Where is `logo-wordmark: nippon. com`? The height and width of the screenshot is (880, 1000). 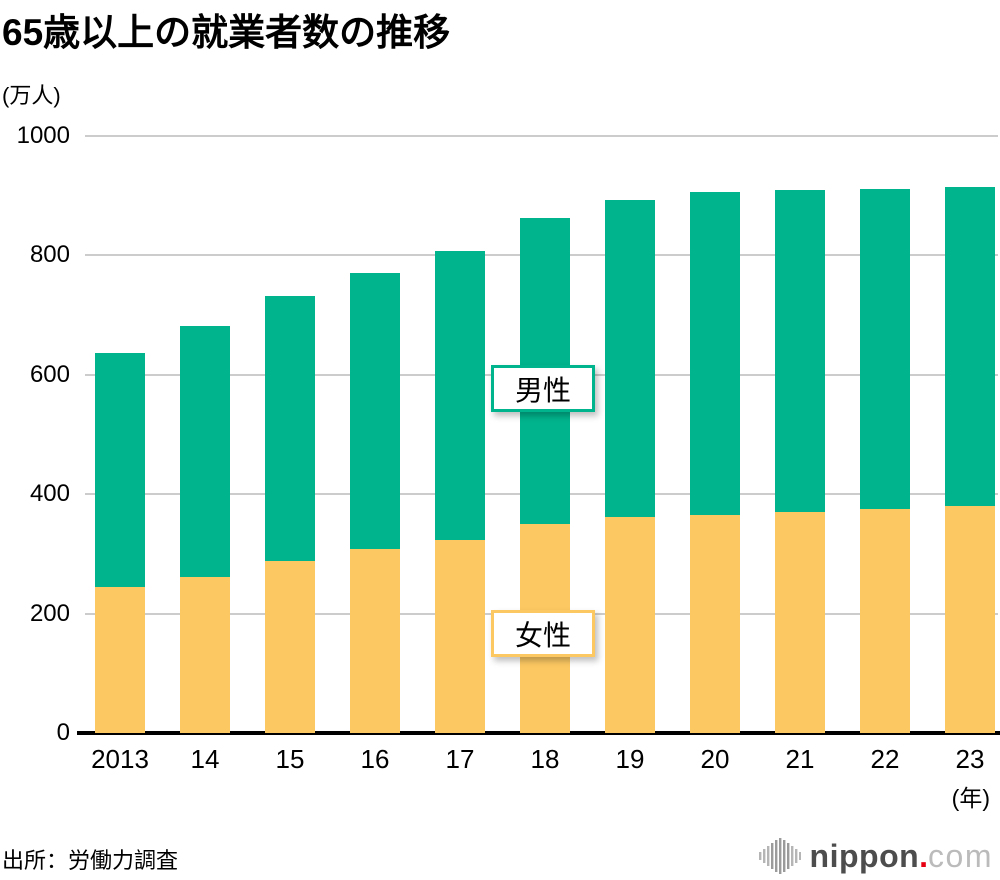 logo-wordmark: nippon. com is located at coordinates (901, 856).